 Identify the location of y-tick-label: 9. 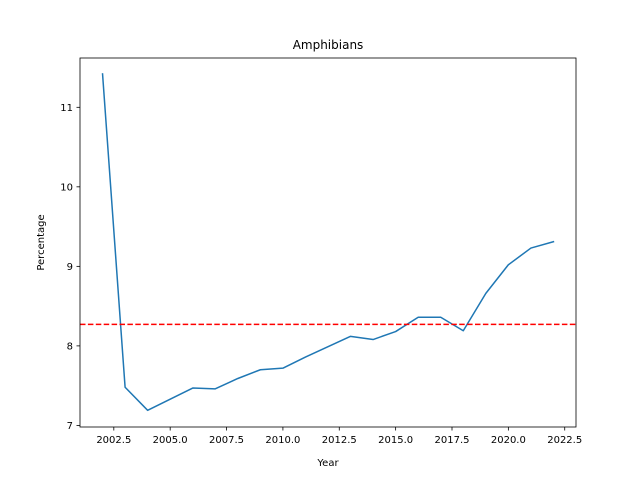
(70, 267).